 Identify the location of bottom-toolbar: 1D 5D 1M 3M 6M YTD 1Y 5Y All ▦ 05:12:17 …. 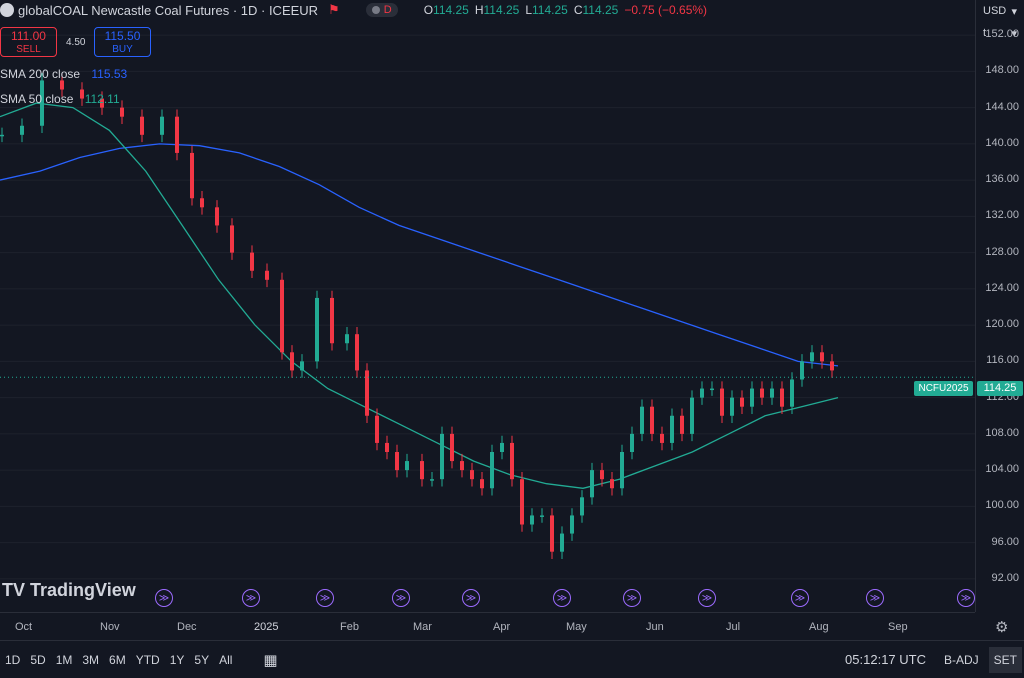
(512, 659).